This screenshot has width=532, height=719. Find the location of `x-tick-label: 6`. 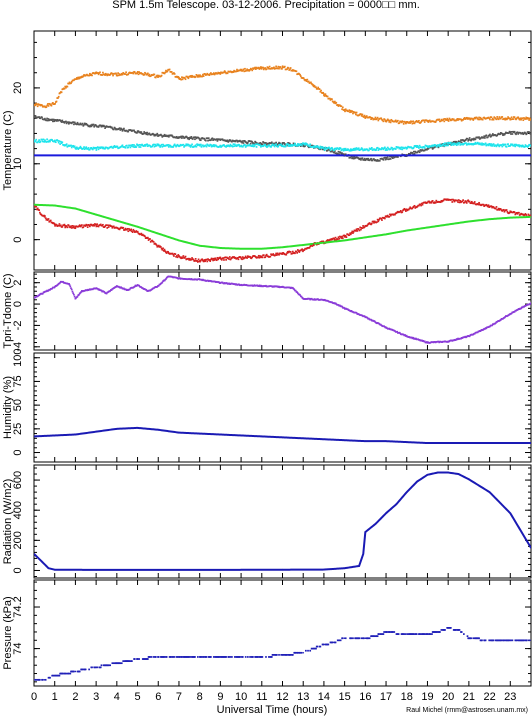

x-tick-label: 6 is located at coordinates (158, 697).